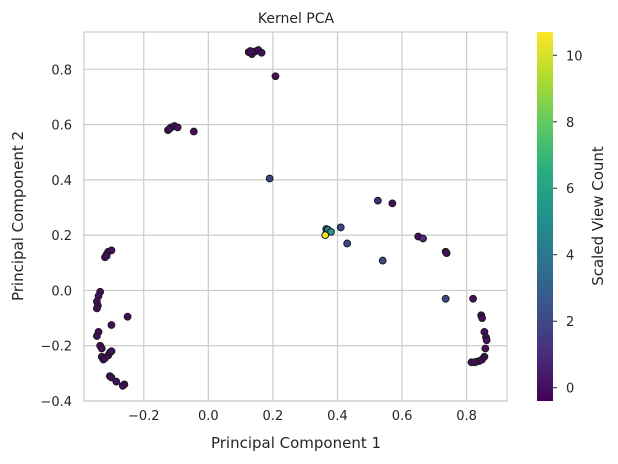  I want to click on y-tick-label: 0.6, so click(61, 126).